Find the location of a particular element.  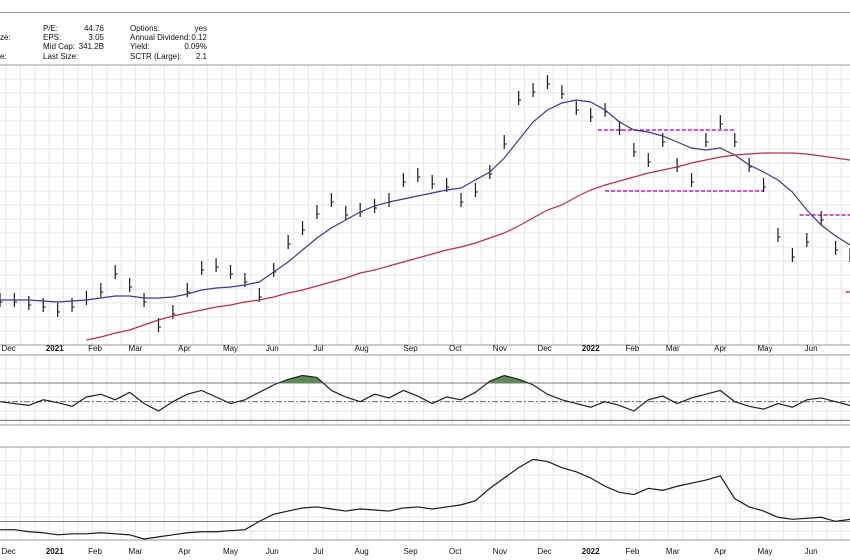

field-label: ze: is located at coordinates (5, 37).